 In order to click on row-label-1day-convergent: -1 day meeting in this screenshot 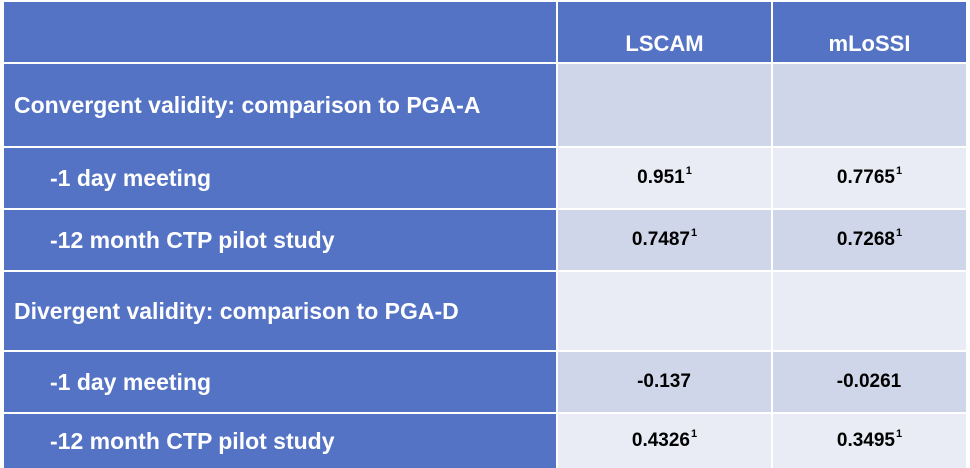, I will do `click(280, 178)`.